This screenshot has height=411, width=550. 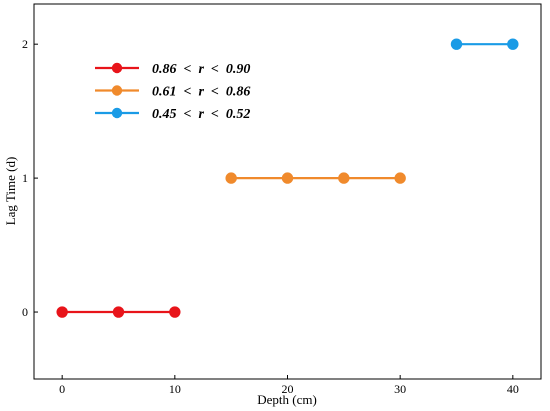 What do you see at coordinates (25, 178) in the screenshot?
I see `y-tick-label: 1` at bounding box center [25, 178].